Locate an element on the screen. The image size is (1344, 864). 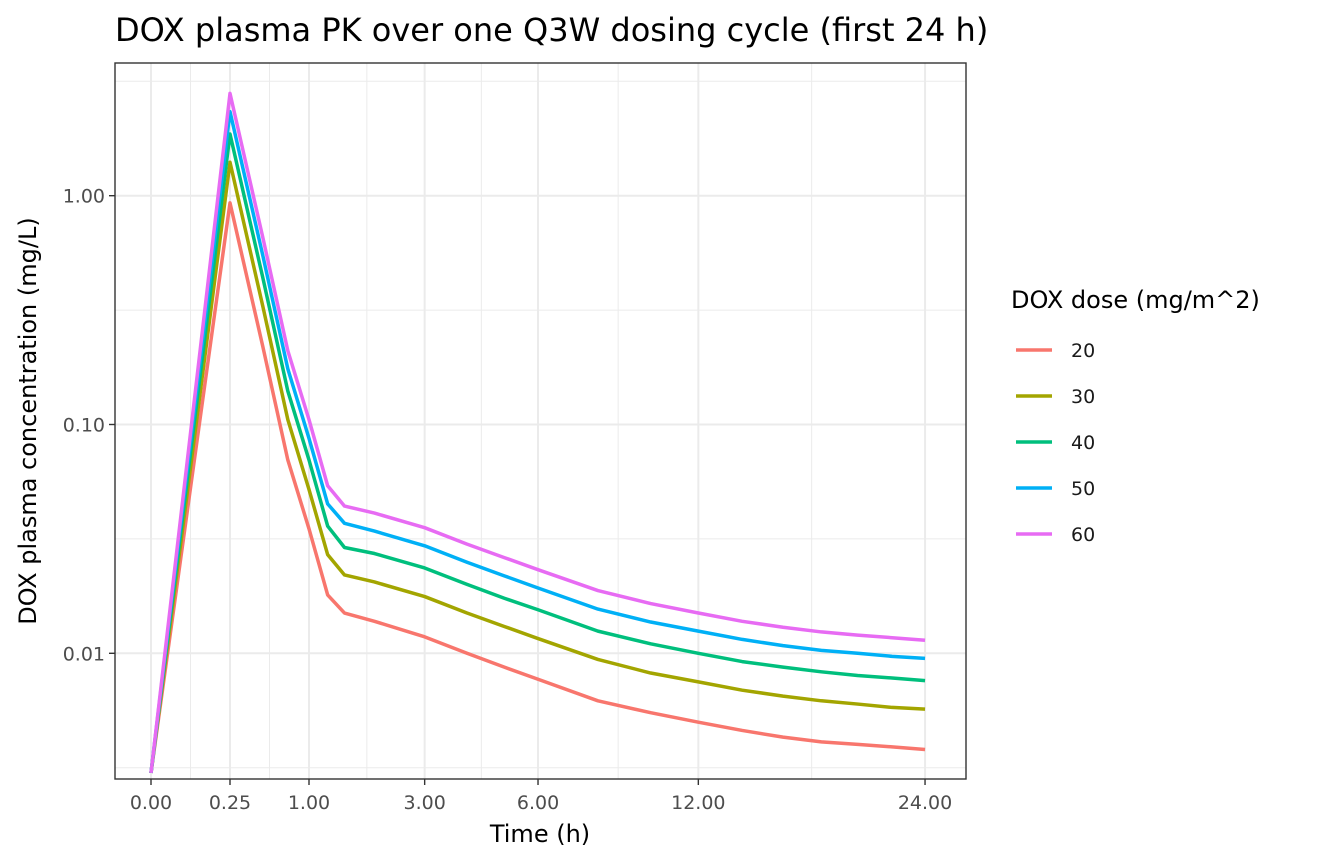
x-tick-label: 12.00 is located at coordinates (698, 803).